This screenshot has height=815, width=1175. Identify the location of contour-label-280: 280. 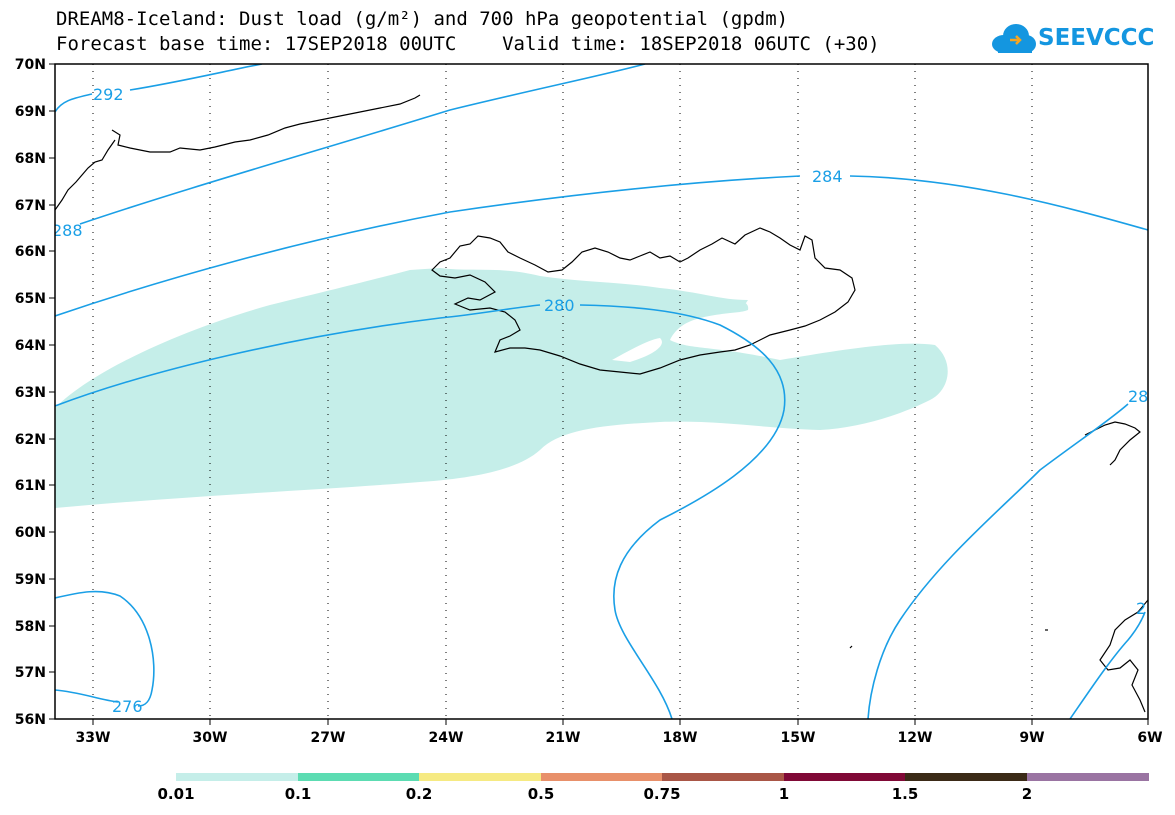
(559, 305).